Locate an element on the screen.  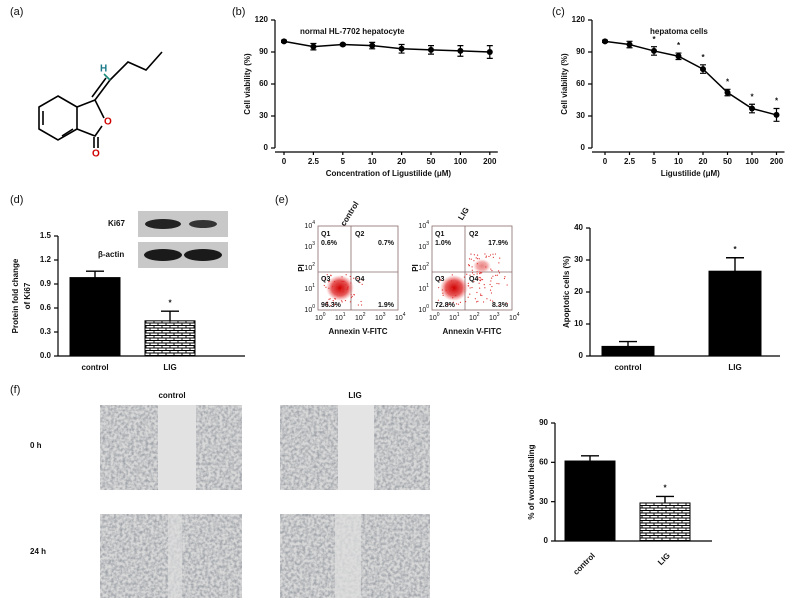
flow-y-tick-label: 10³ is located at coordinates (423, 246).